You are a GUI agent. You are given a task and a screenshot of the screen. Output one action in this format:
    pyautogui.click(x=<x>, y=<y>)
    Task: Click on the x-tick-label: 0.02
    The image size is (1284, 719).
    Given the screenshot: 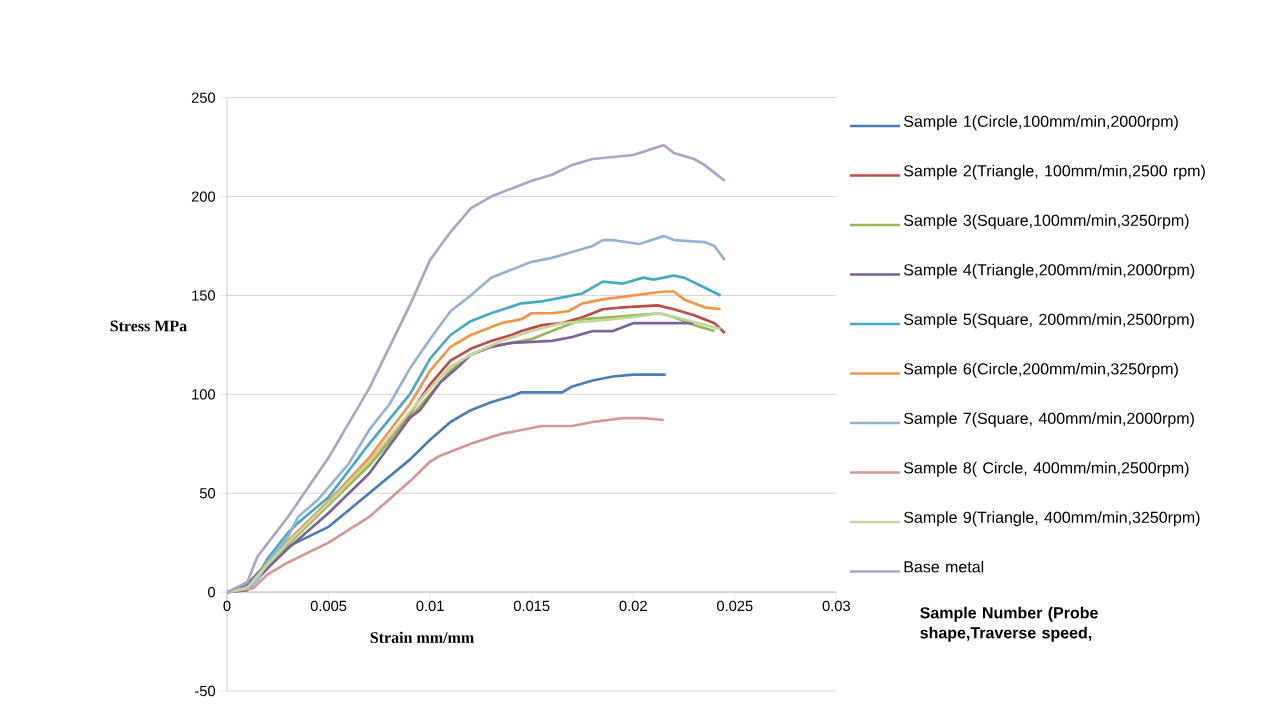 What is the action you would take?
    pyautogui.click(x=633, y=606)
    